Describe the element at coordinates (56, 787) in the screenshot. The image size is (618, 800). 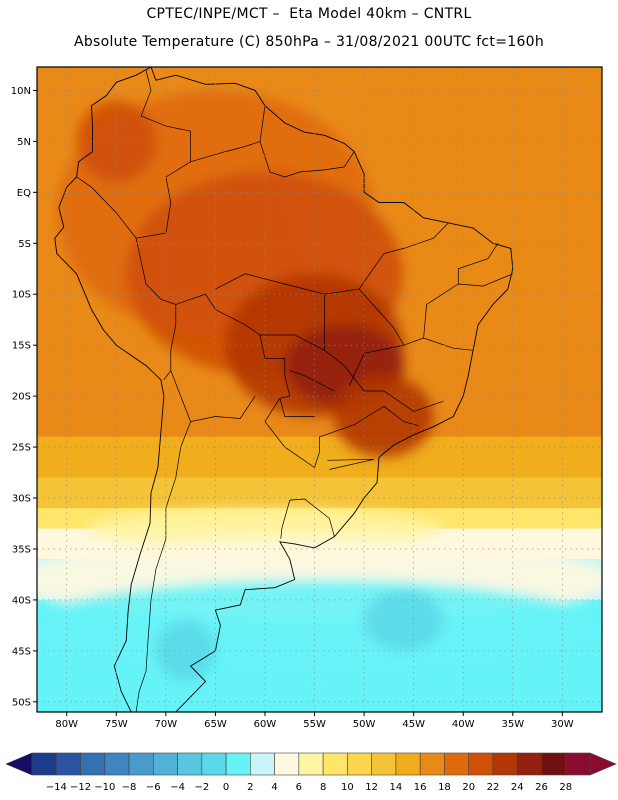
I see `colorbar-tick-label: −14` at that location.